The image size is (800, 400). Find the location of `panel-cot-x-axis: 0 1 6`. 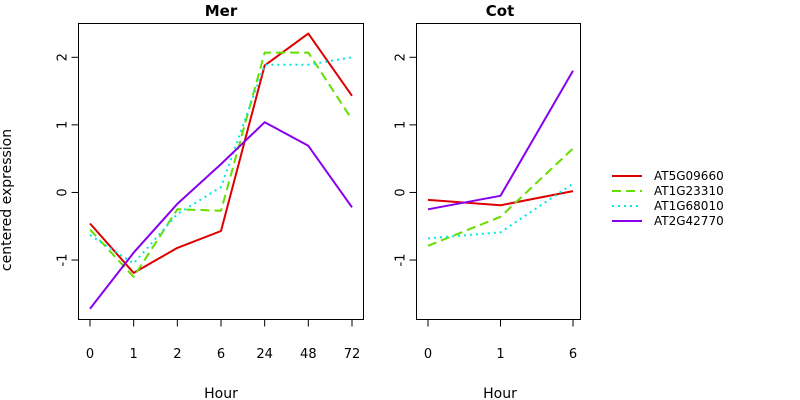

panel-cot-x-axis: 0 1 6 is located at coordinates (500, 340).